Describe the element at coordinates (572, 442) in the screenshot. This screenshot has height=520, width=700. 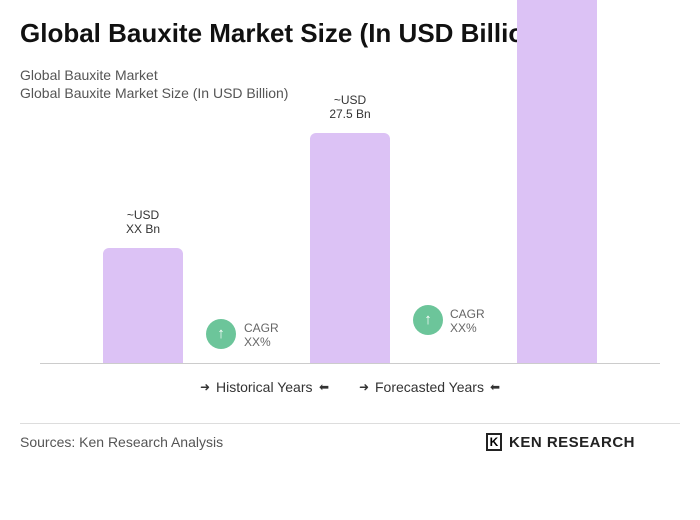
I see `logo-text: KEN RESEARCH` at that location.